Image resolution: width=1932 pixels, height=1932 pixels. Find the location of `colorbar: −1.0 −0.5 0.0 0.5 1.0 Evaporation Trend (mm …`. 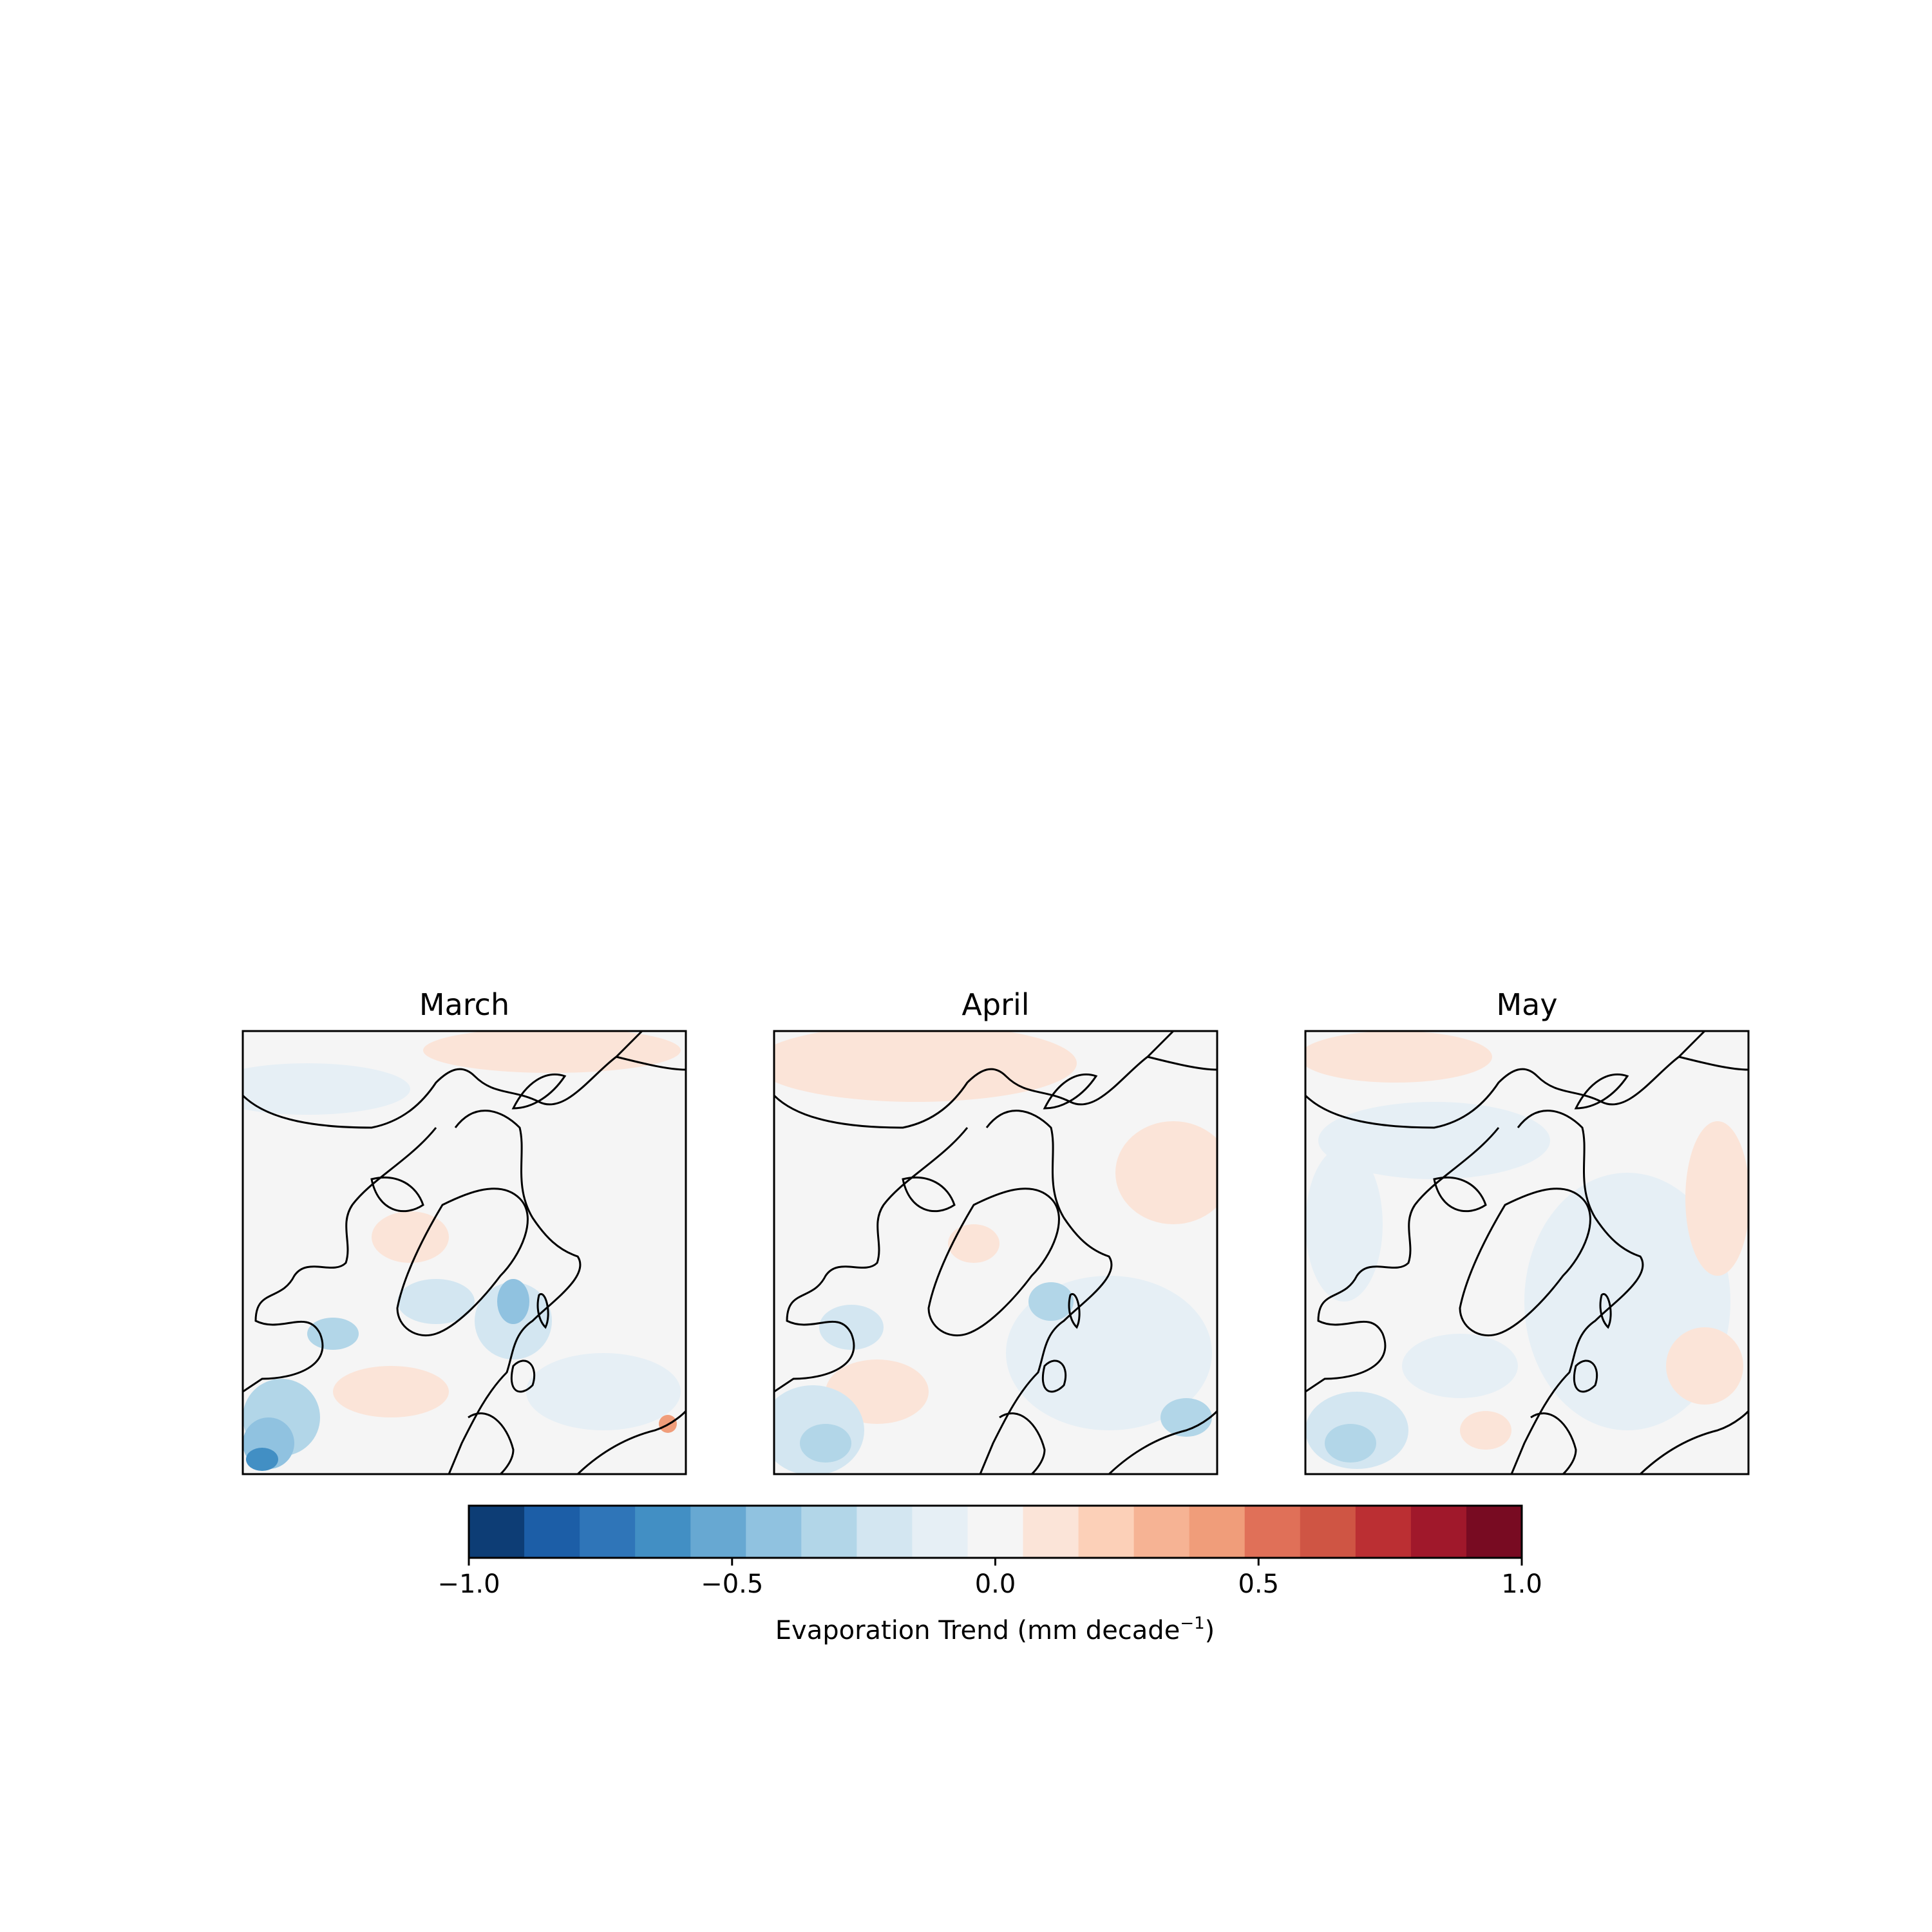

colorbar: −1.0 −0.5 0.0 0.5 1.0 Evaporation Trend (mm … is located at coordinates (989, 1574).